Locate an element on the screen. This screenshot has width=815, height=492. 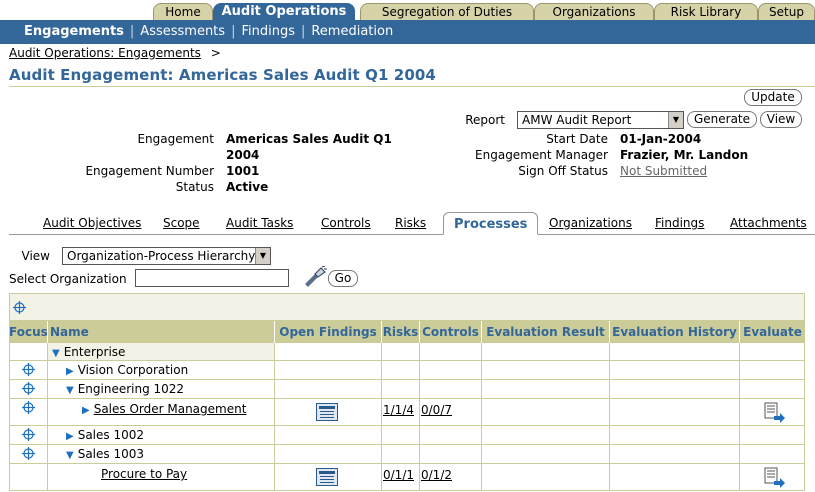
subtab-controls: Controls is located at coordinates (346, 223).